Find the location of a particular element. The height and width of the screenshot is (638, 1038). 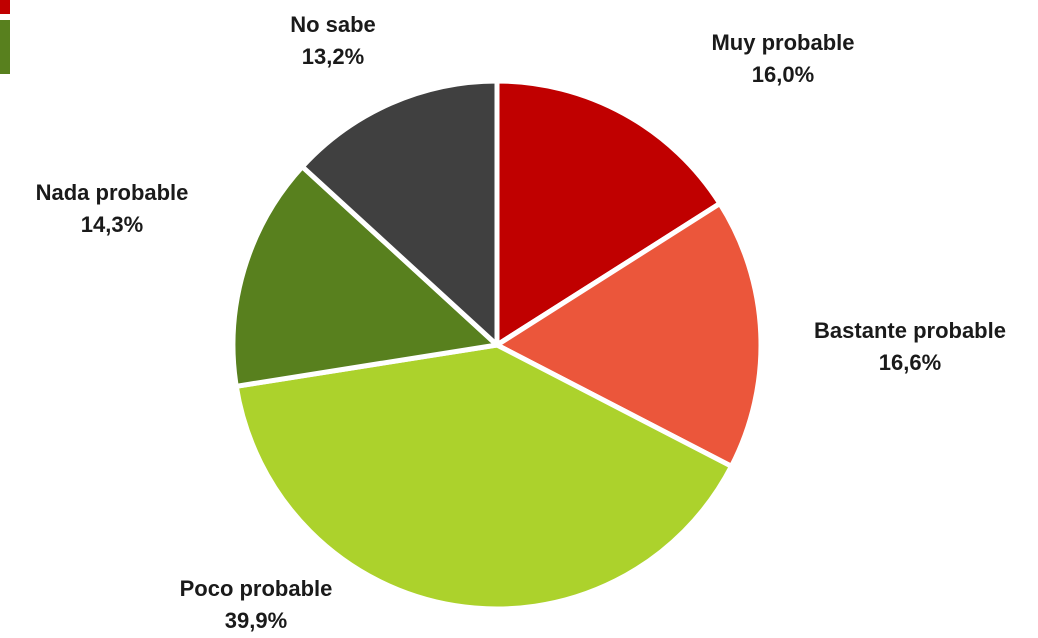

slice-label-name: Poco probable is located at coordinates (256, 588).